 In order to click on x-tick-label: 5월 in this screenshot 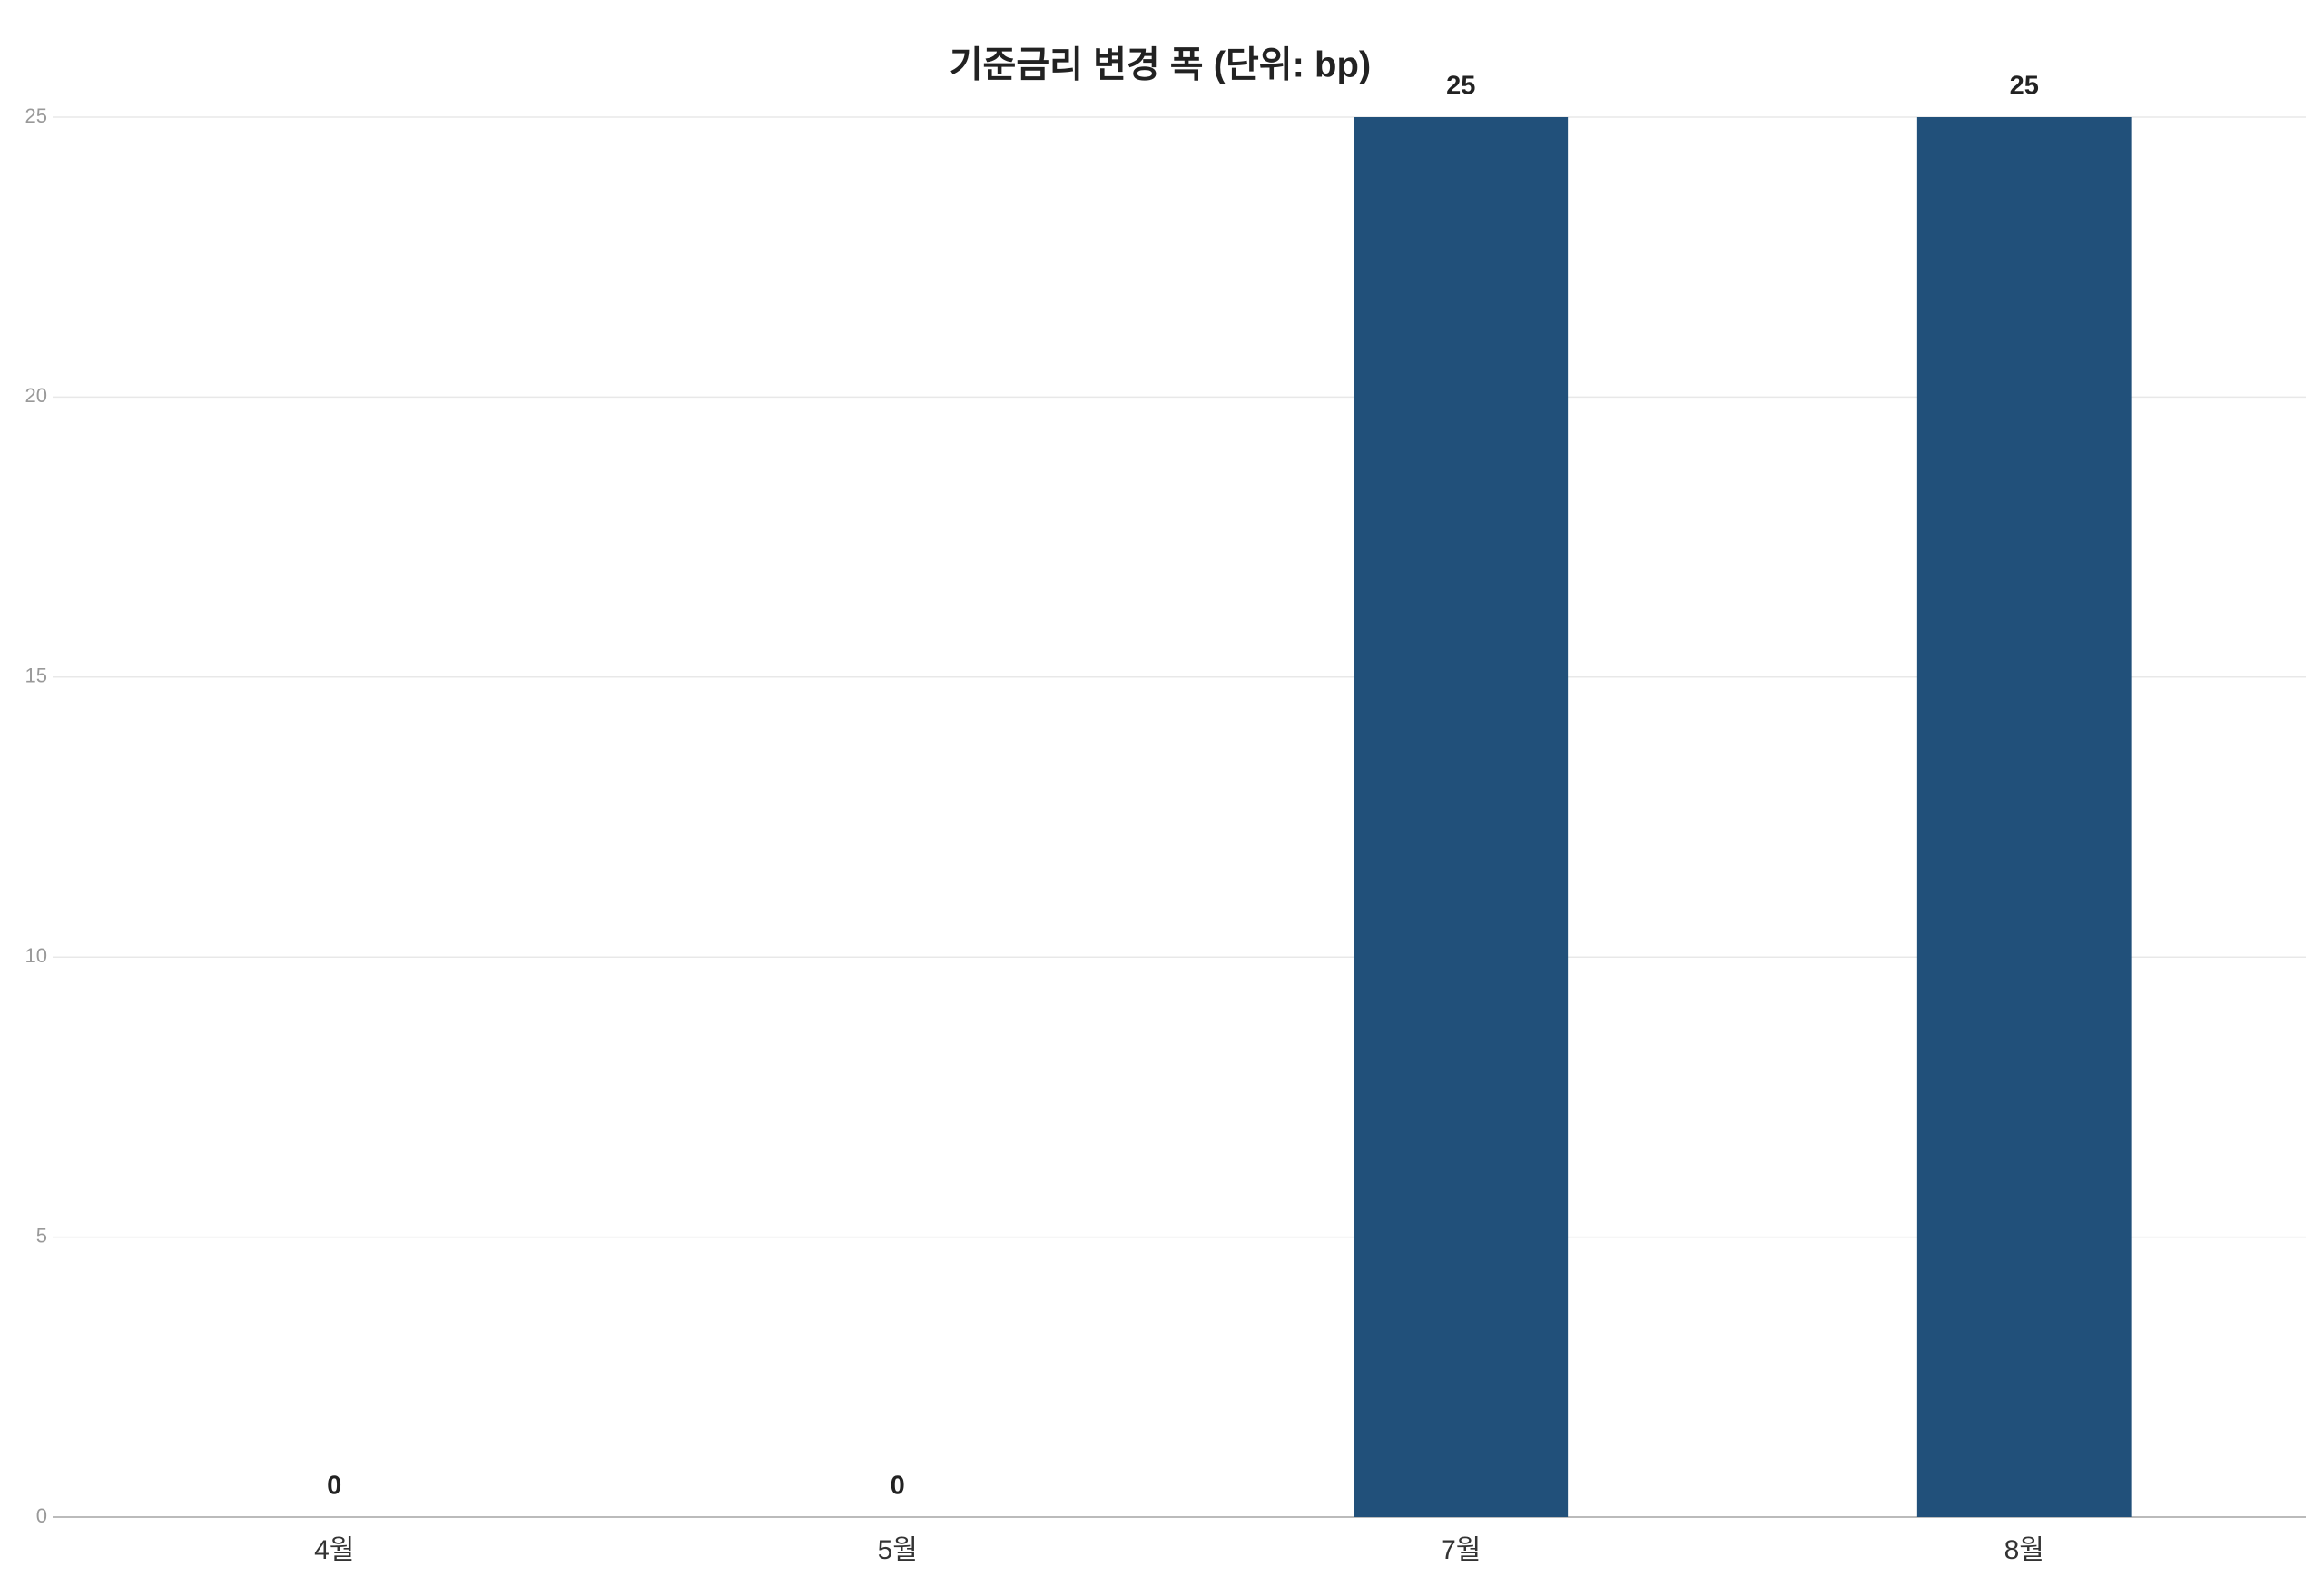, I will do `click(898, 1550)`.